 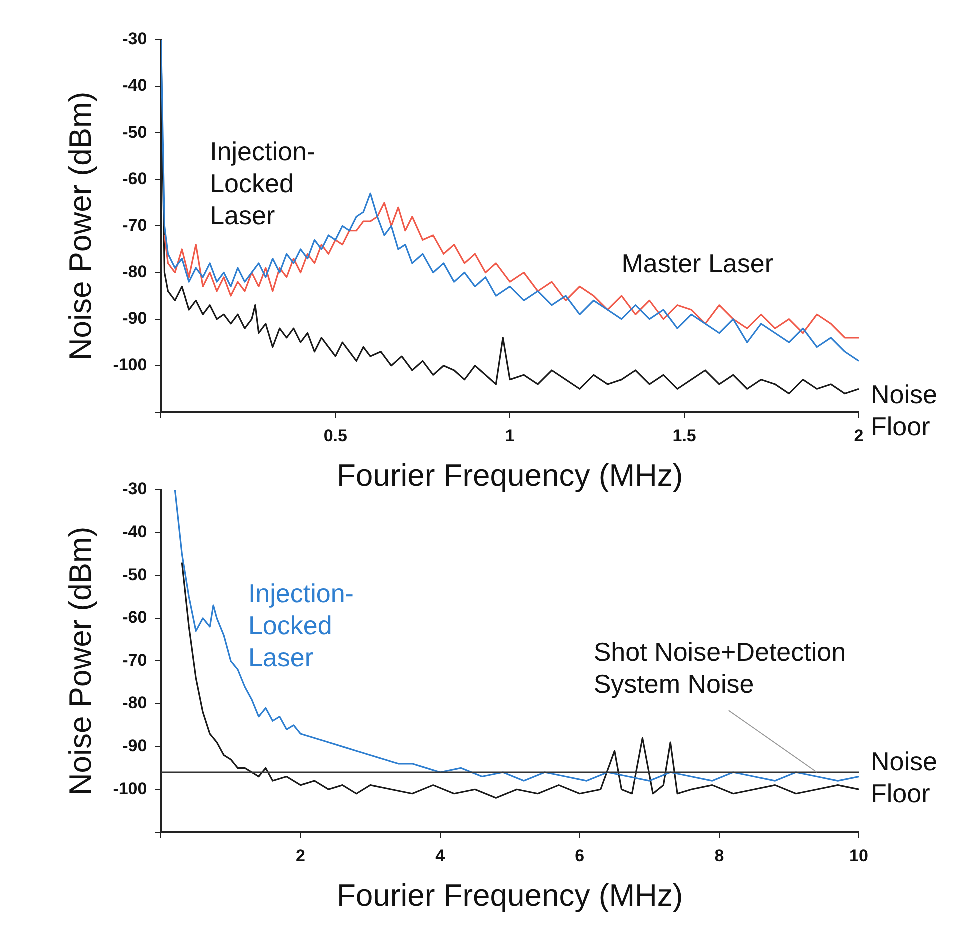 I want to click on x-tick-label: 6, so click(x=580, y=856).